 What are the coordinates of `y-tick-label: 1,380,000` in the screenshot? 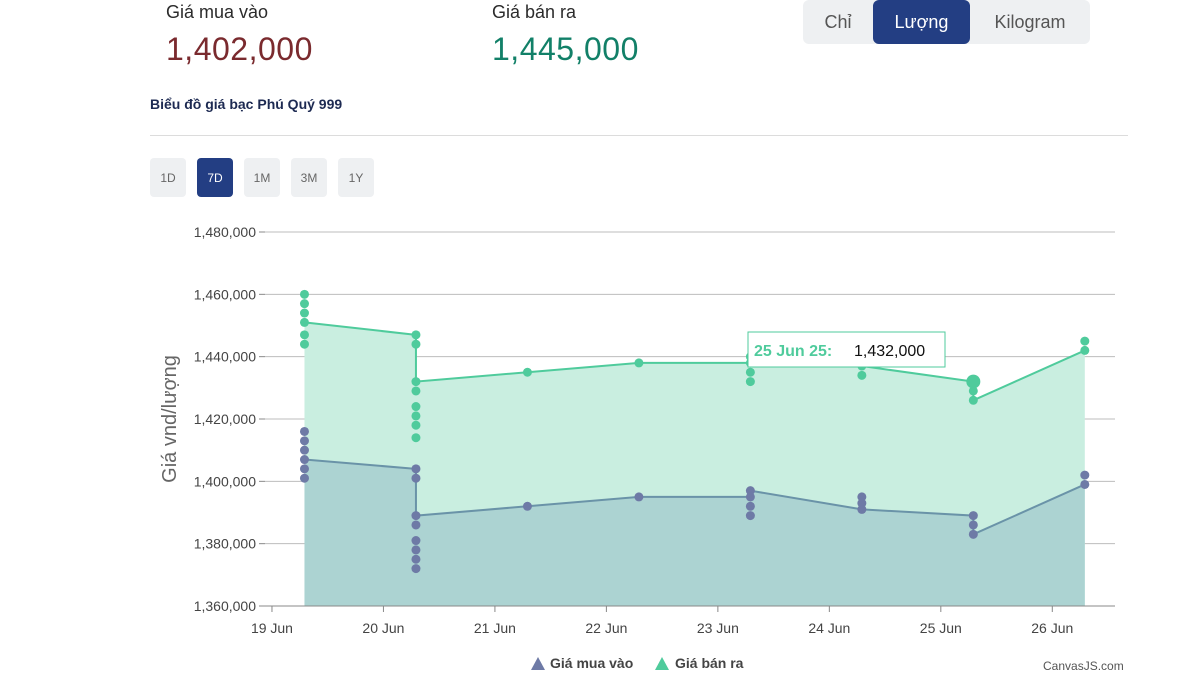 It's located at (225, 544).